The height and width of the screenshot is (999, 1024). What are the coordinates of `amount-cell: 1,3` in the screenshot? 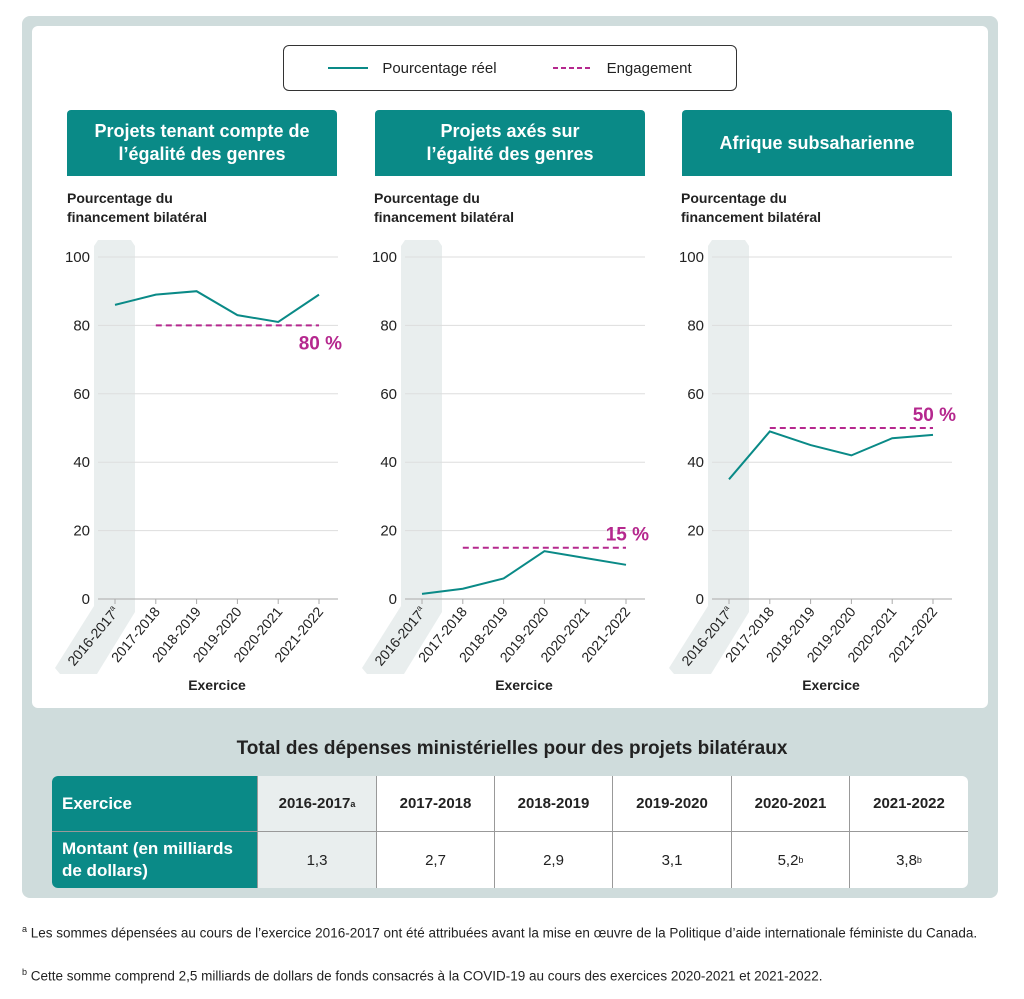 It's located at (316, 860).